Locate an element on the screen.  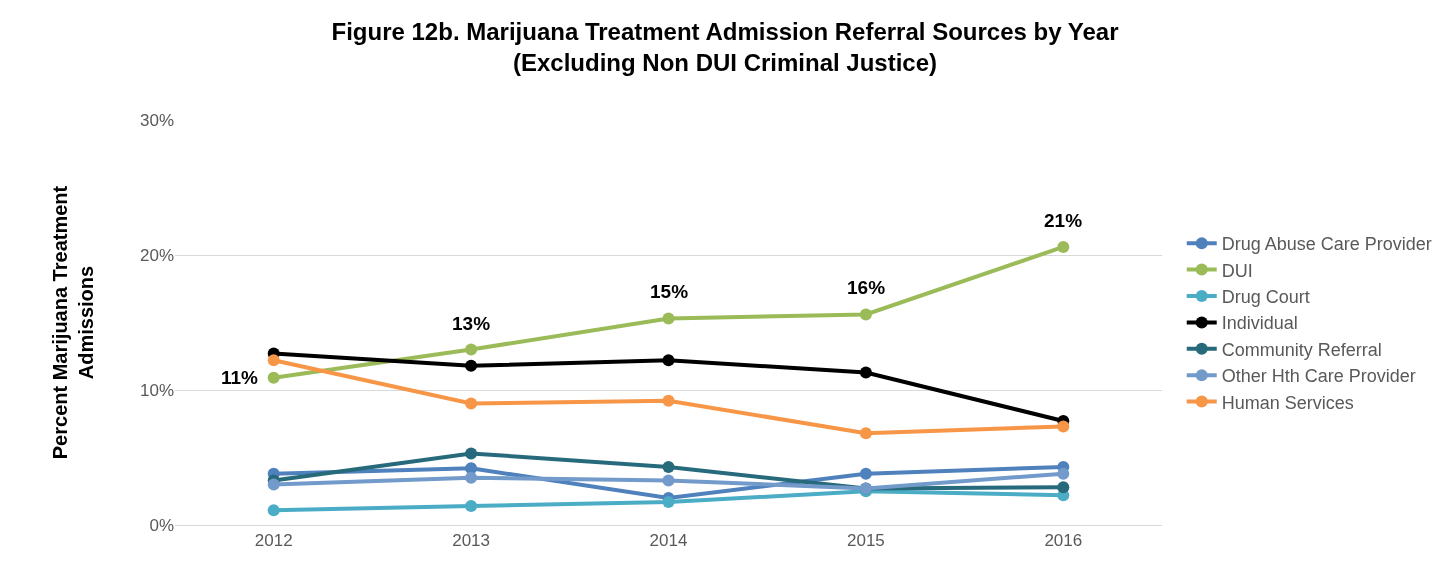
data-label: 13% is located at coordinates (471, 323).